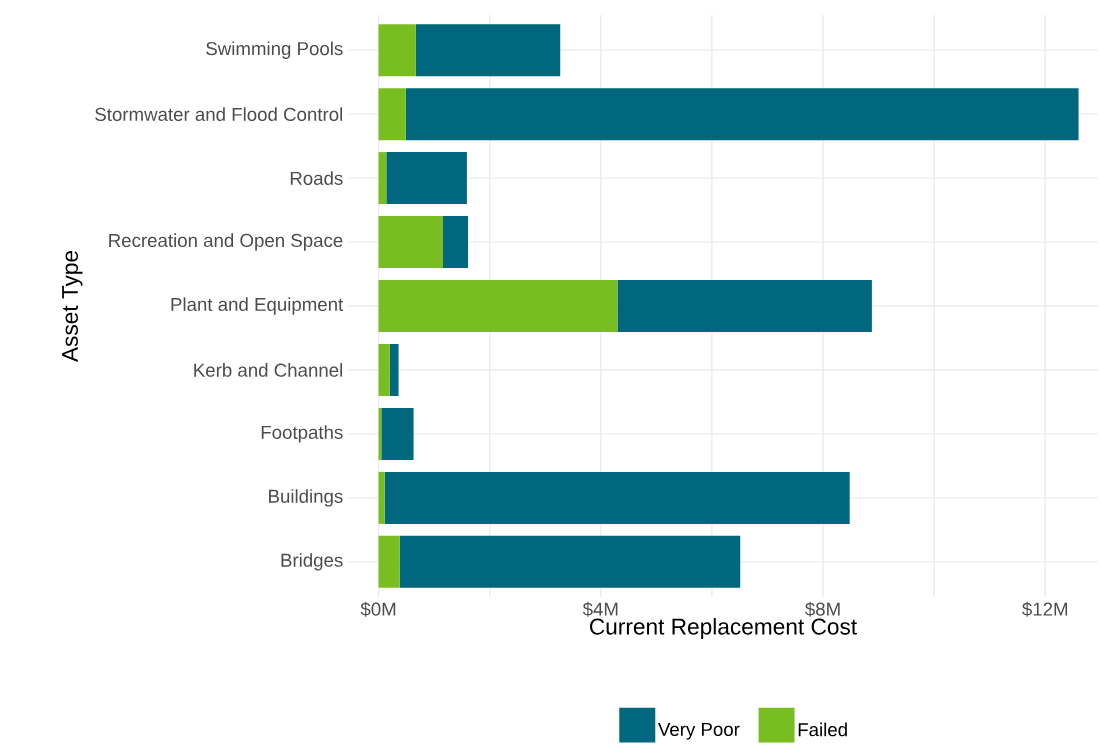 The width and height of the screenshot is (1099, 744). What do you see at coordinates (302, 434) in the screenshot?
I see `y-tick-label: Footpaths` at bounding box center [302, 434].